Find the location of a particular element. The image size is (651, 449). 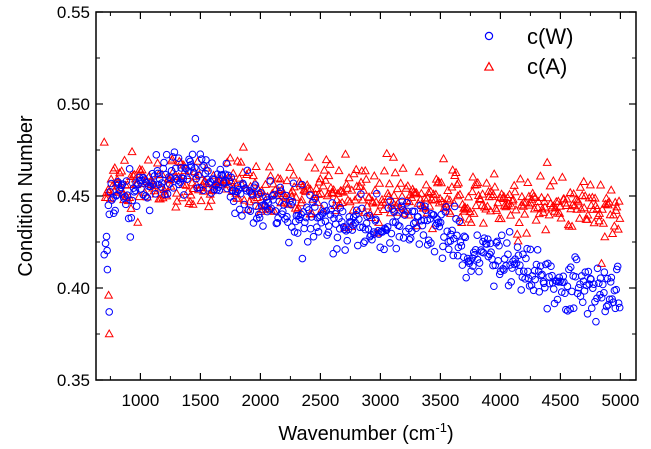

x-tick-label: 1500 is located at coordinates (200, 400).